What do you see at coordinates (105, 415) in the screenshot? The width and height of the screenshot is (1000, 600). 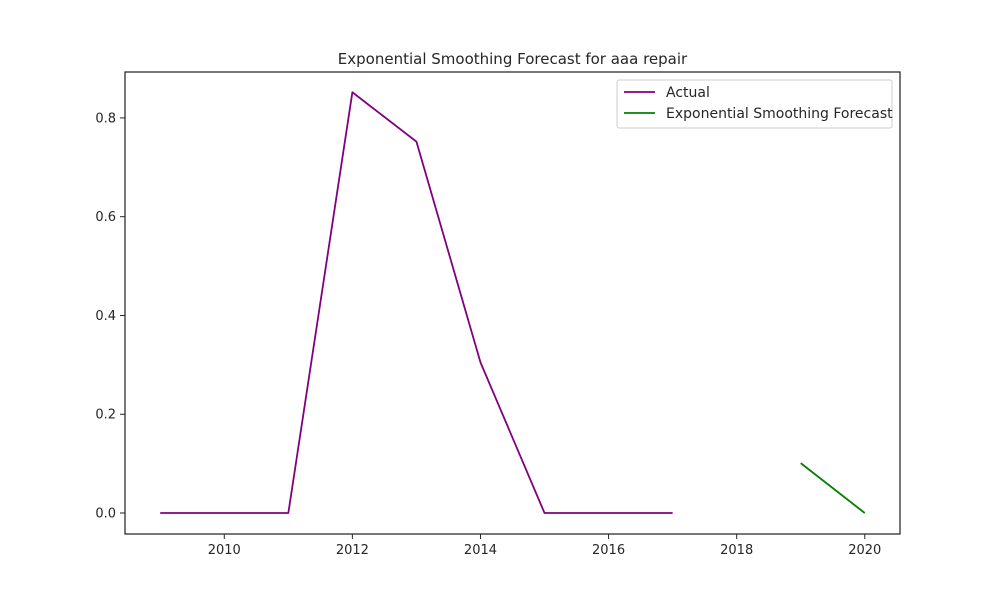 I see `y-tick-label: 0.2` at bounding box center [105, 415].